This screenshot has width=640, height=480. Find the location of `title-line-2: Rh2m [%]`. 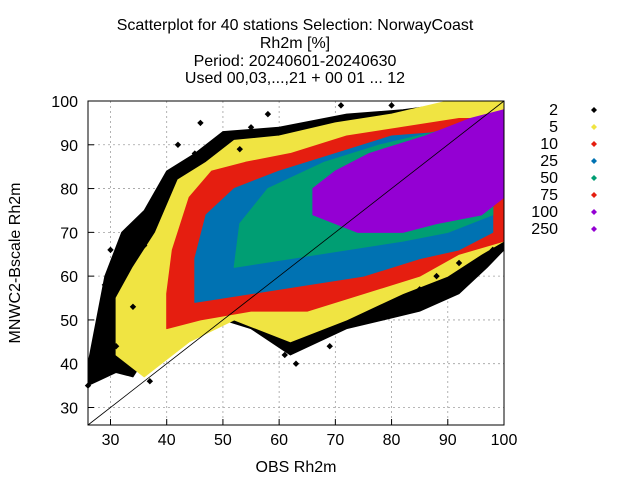

title-line-2: Rh2m [%] is located at coordinates (295, 43).